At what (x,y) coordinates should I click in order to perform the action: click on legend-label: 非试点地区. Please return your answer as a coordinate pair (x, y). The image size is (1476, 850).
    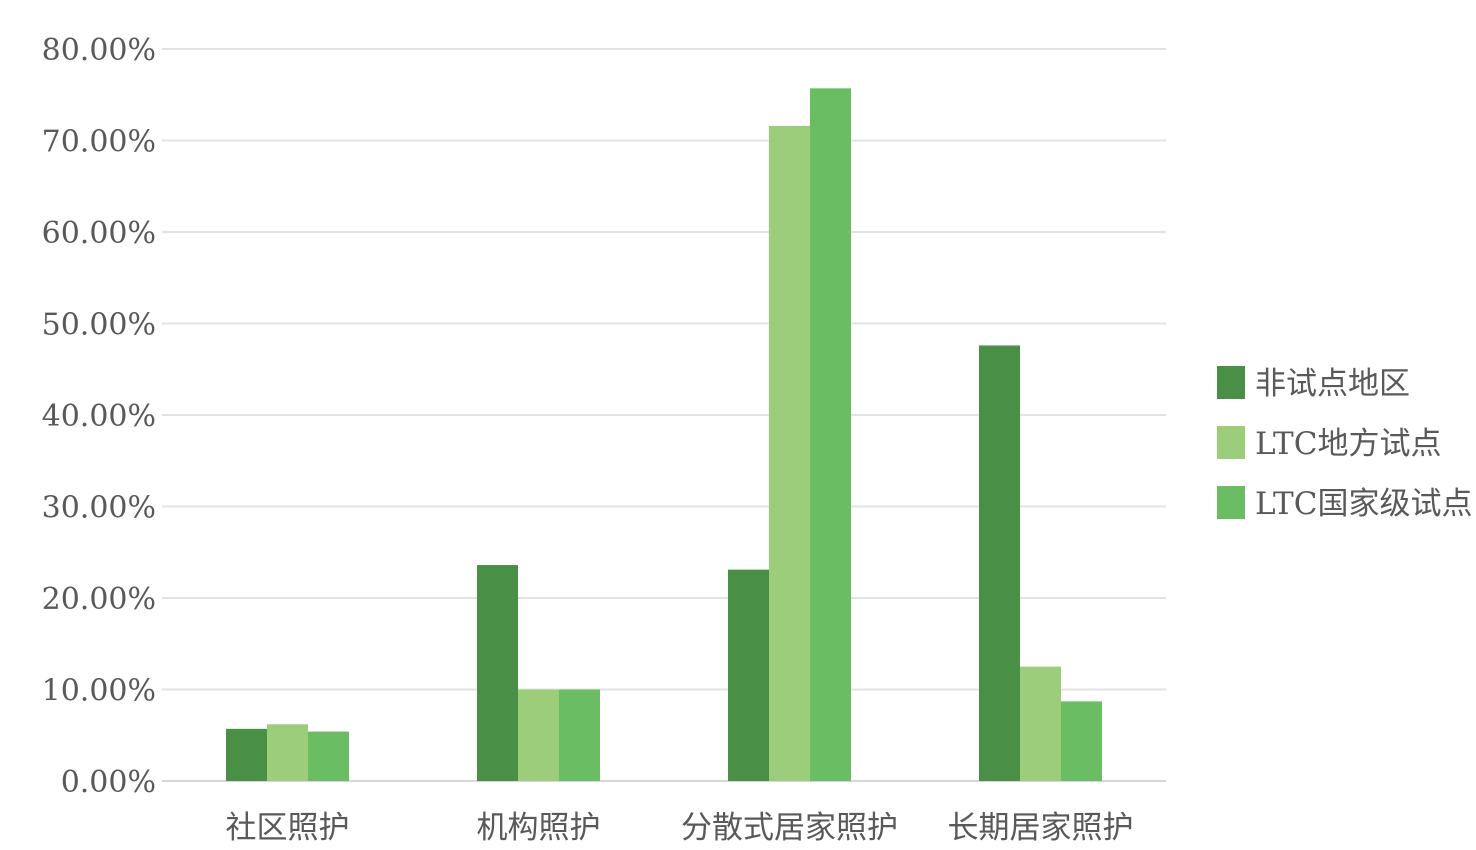
    Looking at the image, I should click on (1332, 384).